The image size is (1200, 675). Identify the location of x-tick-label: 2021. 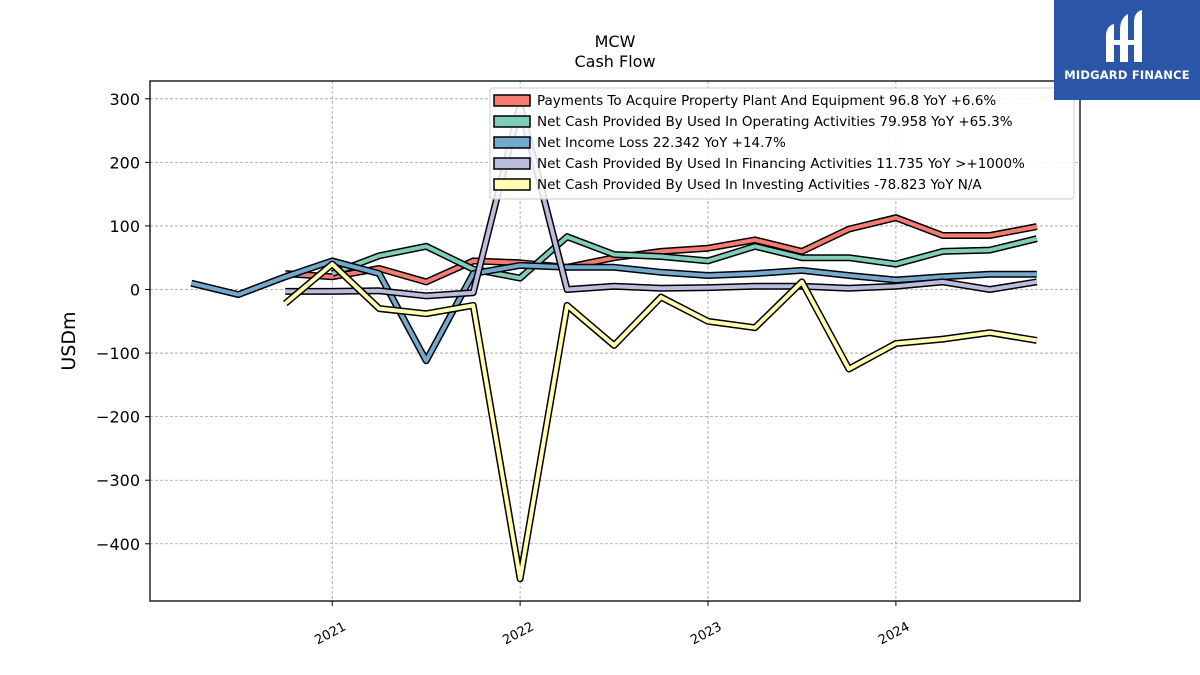
(330, 634).